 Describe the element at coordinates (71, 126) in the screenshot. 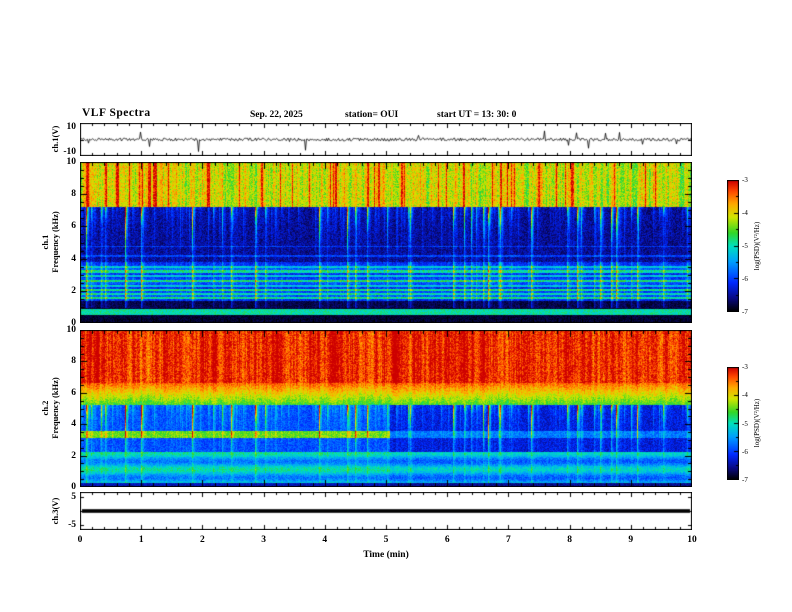

I see `ch1-ytick-label: 10` at that location.